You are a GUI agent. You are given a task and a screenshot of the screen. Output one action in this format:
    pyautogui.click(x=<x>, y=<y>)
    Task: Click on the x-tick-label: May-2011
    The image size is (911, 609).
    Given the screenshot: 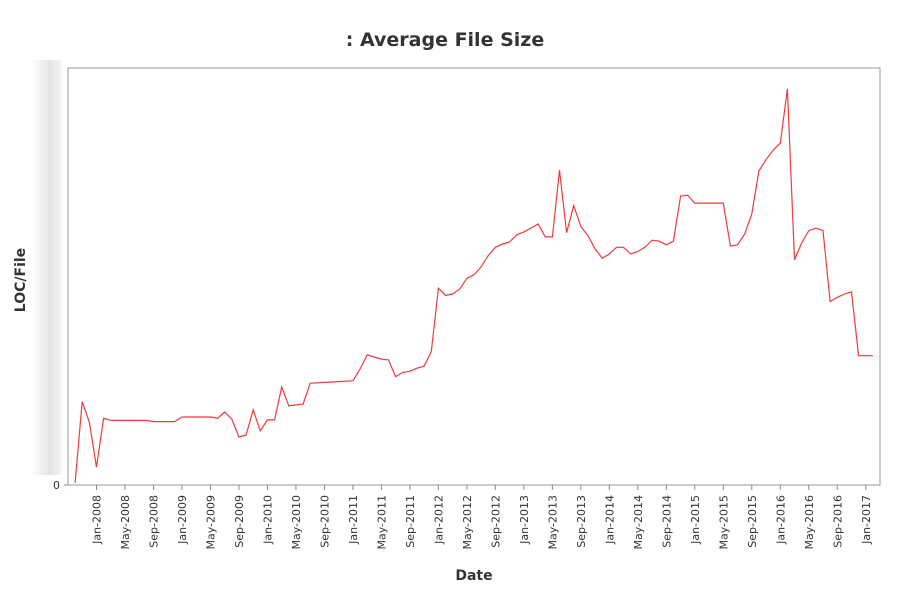 What is the action you would take?
    pyautogui.click(x=381, y=522)
    